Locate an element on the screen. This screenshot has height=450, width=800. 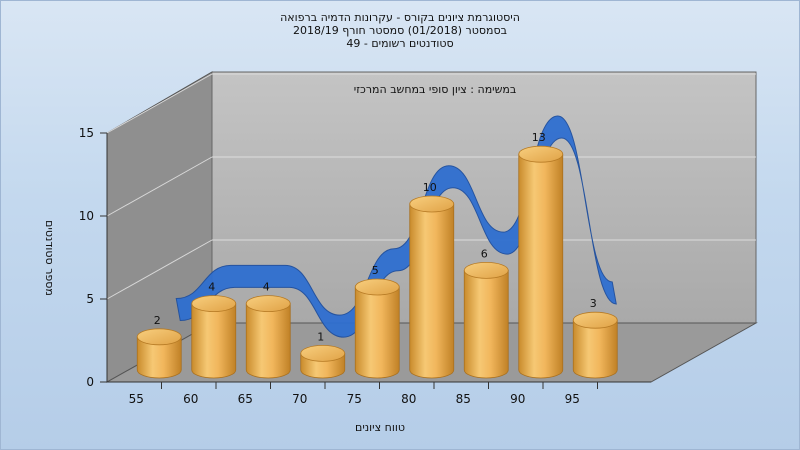
x-tick-label: 80 is located at coordinates (408, 399).